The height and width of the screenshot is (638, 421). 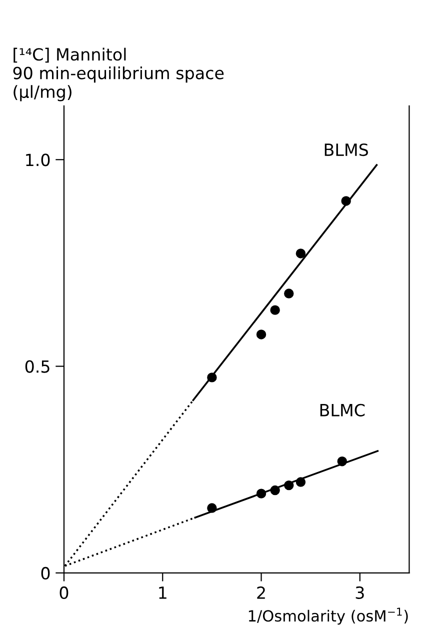 What do you see at coordinates (328, 616) in the screenshot?
I see `x-axis-title: 1/Osmolarity (osM$^{−1}$)` at bounding box center [328, 616].